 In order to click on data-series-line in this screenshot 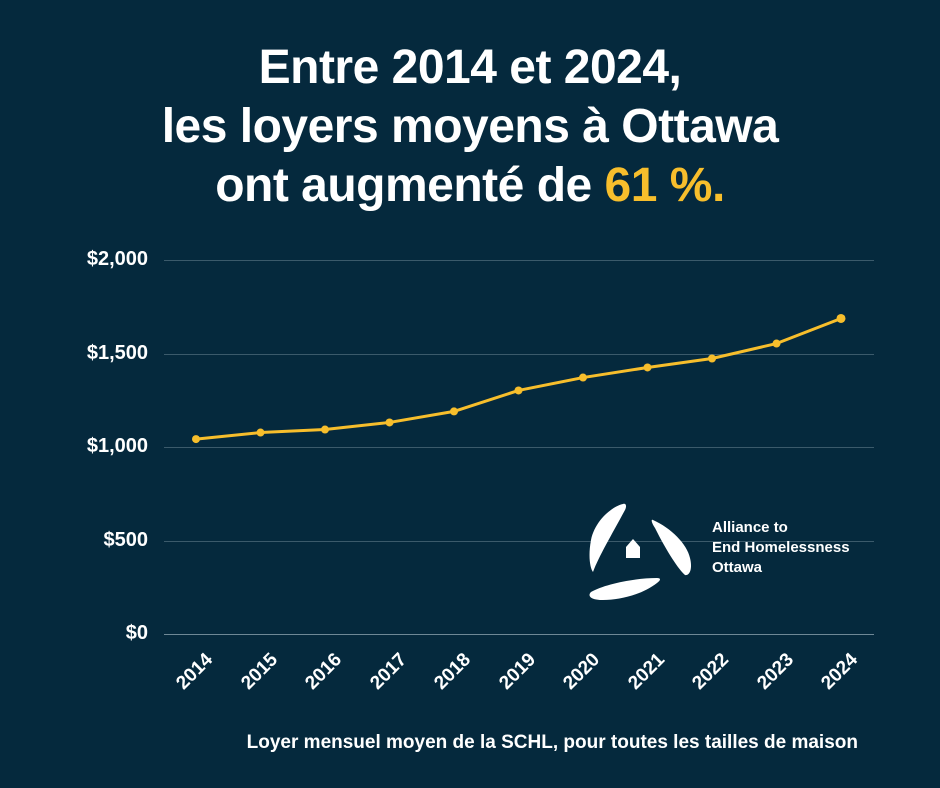, I will do `click(519, 378)`.